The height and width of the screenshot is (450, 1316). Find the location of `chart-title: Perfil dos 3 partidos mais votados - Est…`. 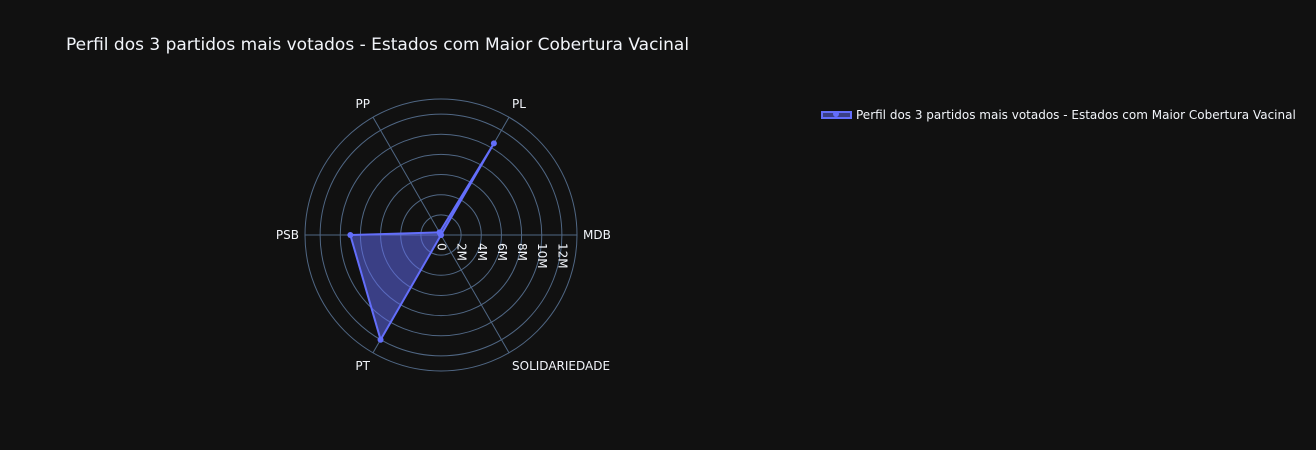

chart-title: Perfil dos 3 partidos mais votados - Est… is located at coordinates (377, 45).